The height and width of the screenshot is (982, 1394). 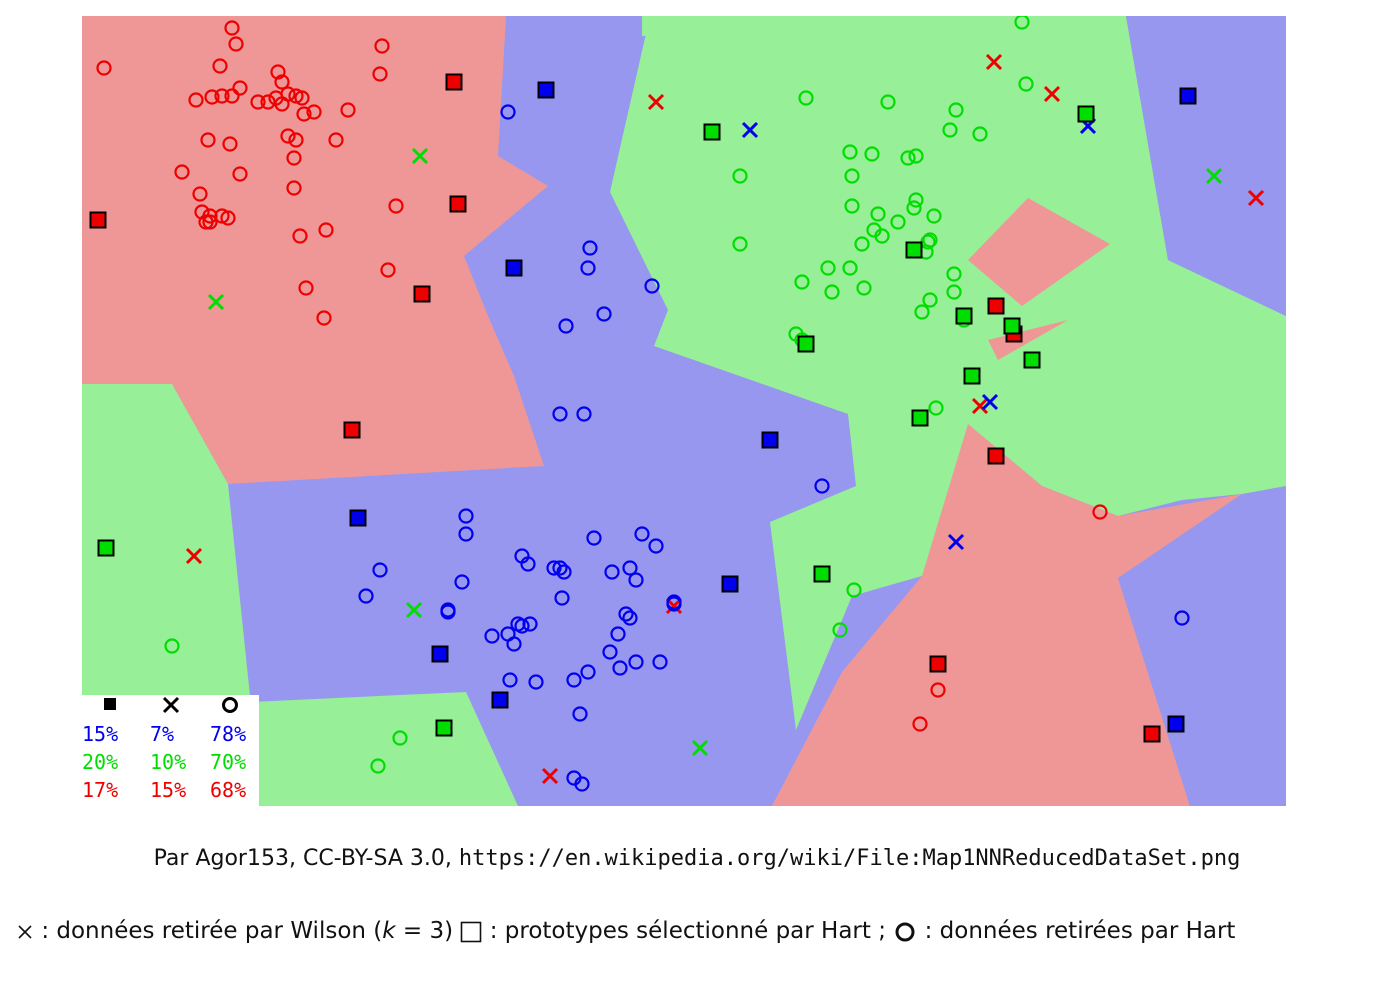 I want to click on legend-row: 15% 7% 78%, so click(x=170, y=734).